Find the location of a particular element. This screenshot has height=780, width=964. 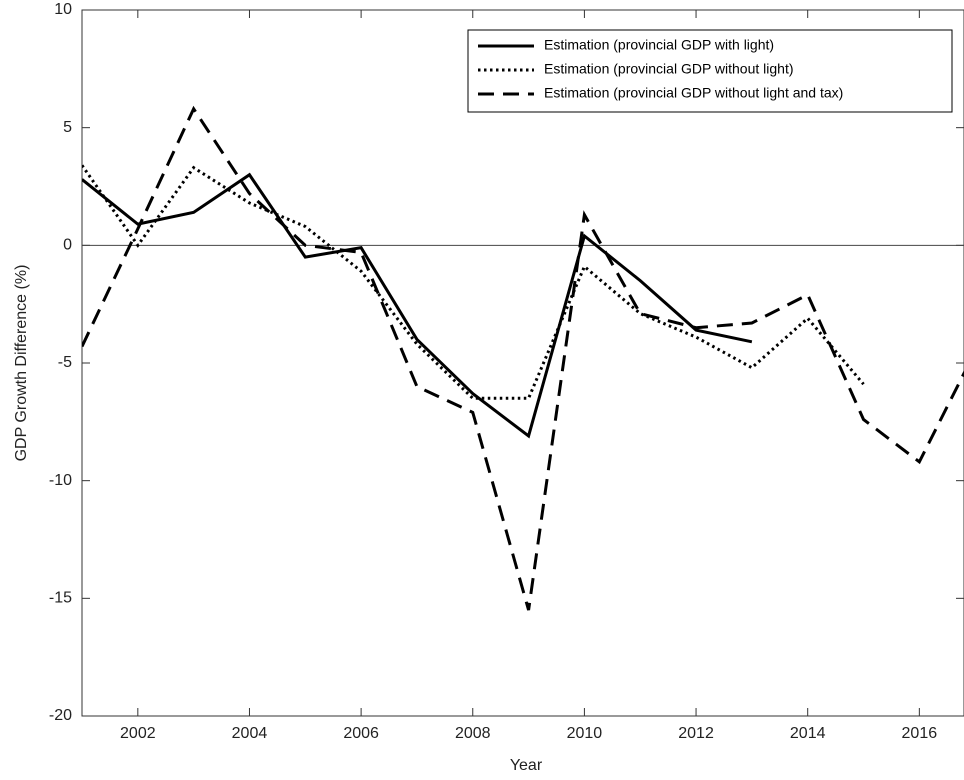

x-axis-label: Year is located at coordinates (526, 765).